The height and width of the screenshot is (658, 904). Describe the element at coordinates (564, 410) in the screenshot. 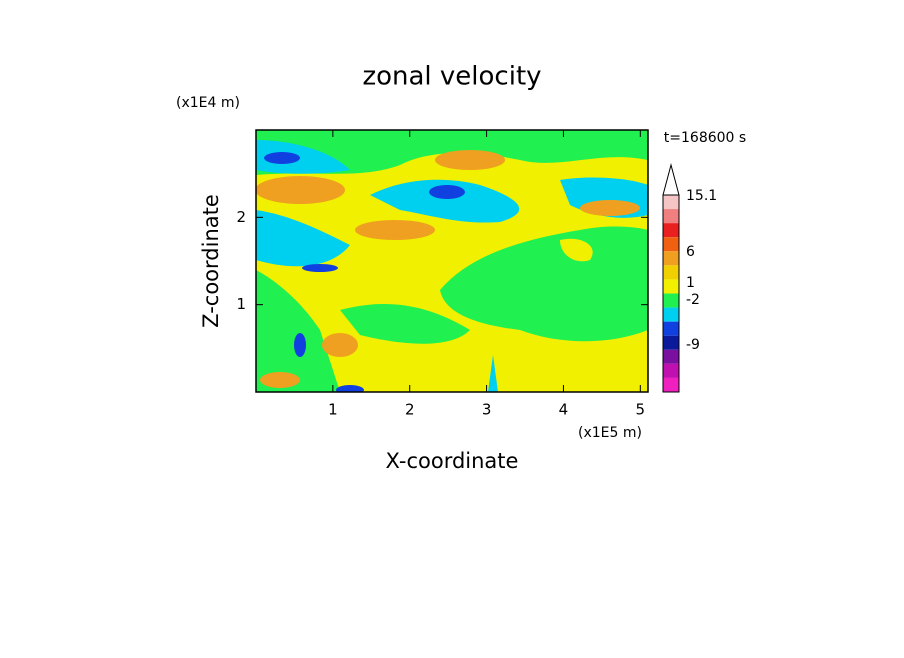

I see `x-tick-label: 4` at that location.